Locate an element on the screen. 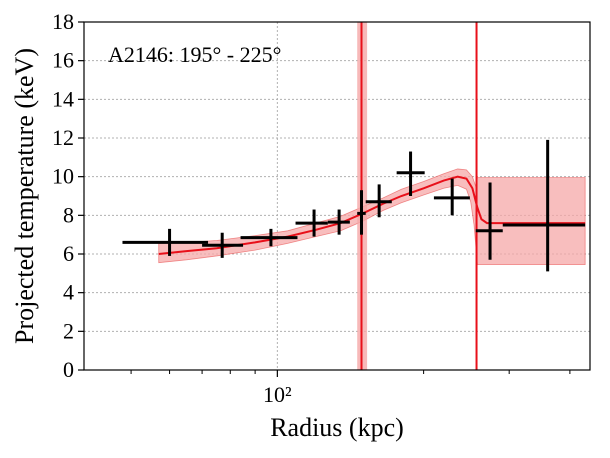  x-axis-label: Radius (kpc) is located at coordinates (337, 427).